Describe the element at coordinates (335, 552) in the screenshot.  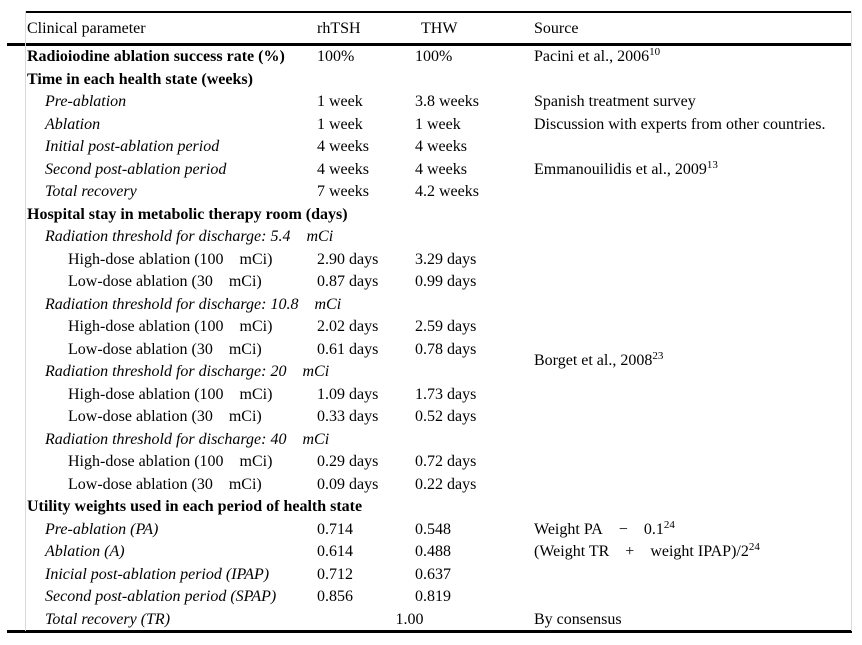
I see `rhtsh-cell: 0.614` at that location.